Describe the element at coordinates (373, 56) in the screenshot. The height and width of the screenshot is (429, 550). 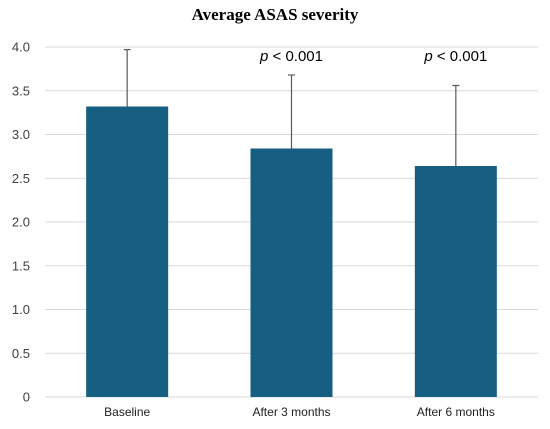
I see `annotations: p < 0.001 p < 0.001` at that location.